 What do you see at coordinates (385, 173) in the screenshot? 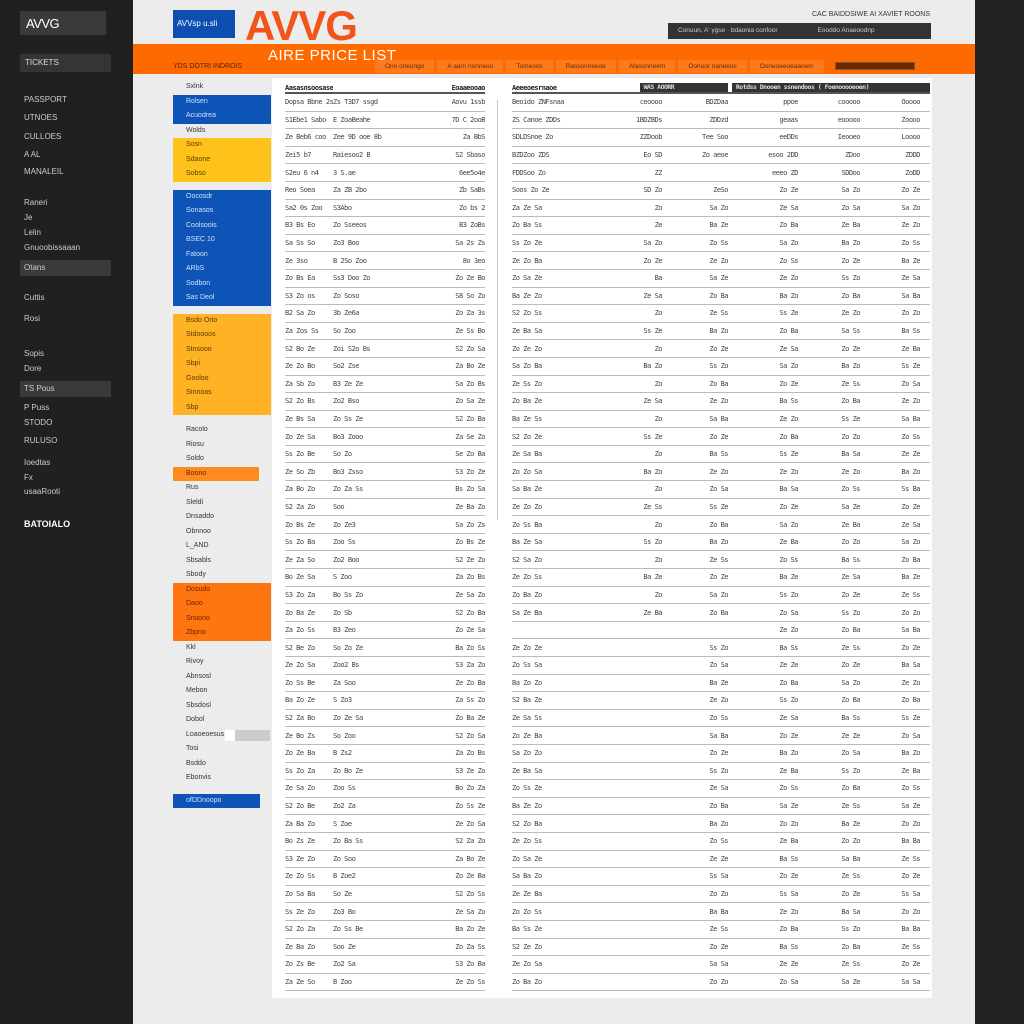
I see `table-row: S2eu 6 n4 3 S.ae 6ee5o4e` at bounding box center [385, 173].